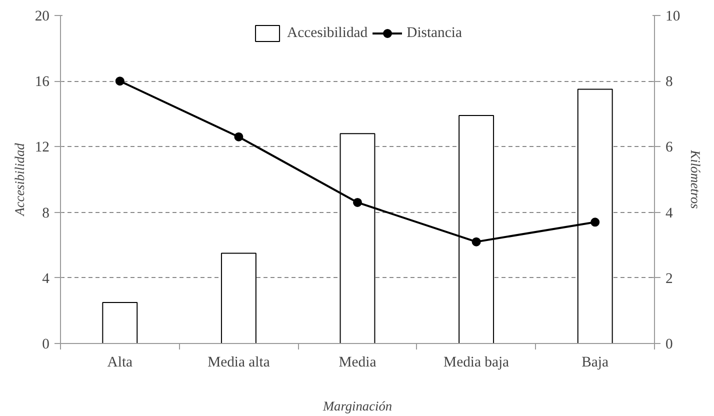 This screenshot has height=416, width=714. What do you see at coordinates (696, 179) in the screenshot?
I see `y2-axis-title: Kilómetros` at bounding box center [696, 179].